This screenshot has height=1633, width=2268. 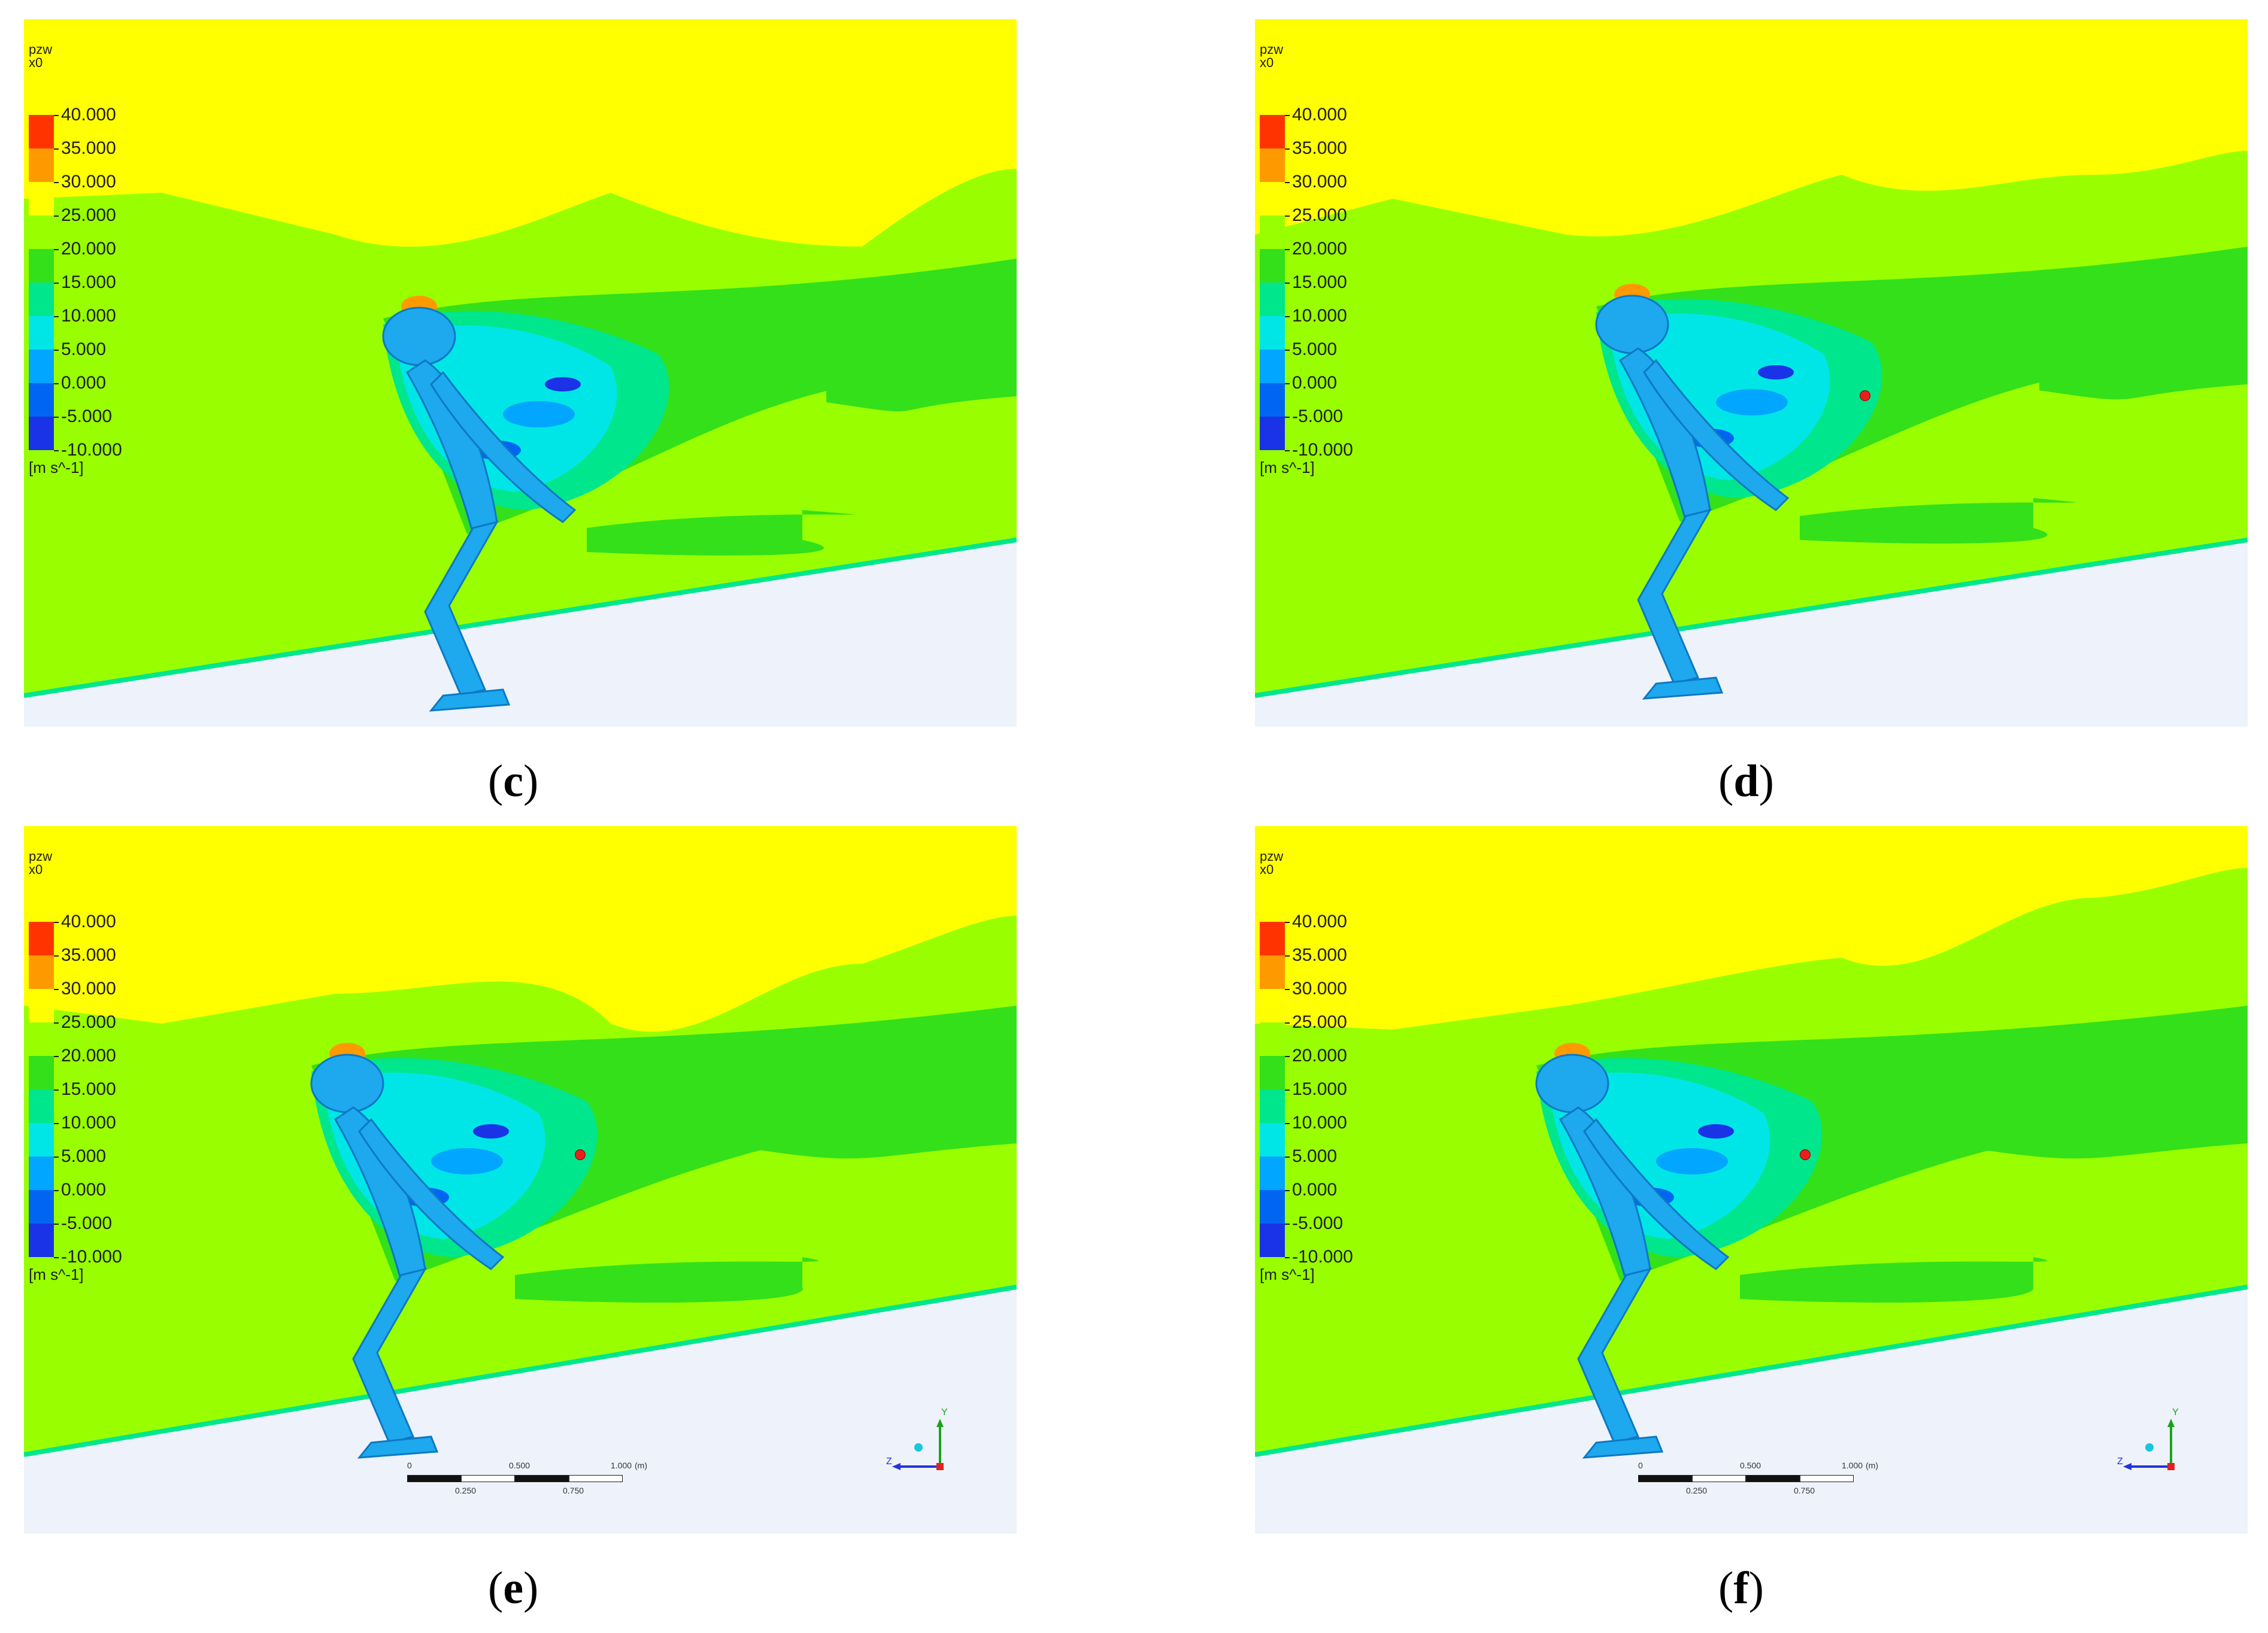 I want to click on ground-slope, so click(x=520, y=633).